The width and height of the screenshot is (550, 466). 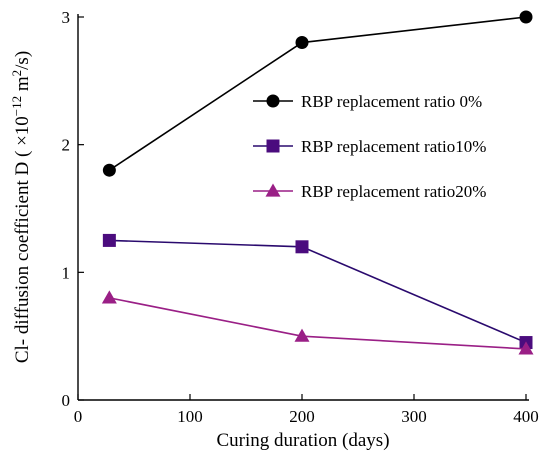 What do you see at coordinates (414, 416) in the screenshot?
I see `x-tick-label: 300` at bounding box center [414, 416].